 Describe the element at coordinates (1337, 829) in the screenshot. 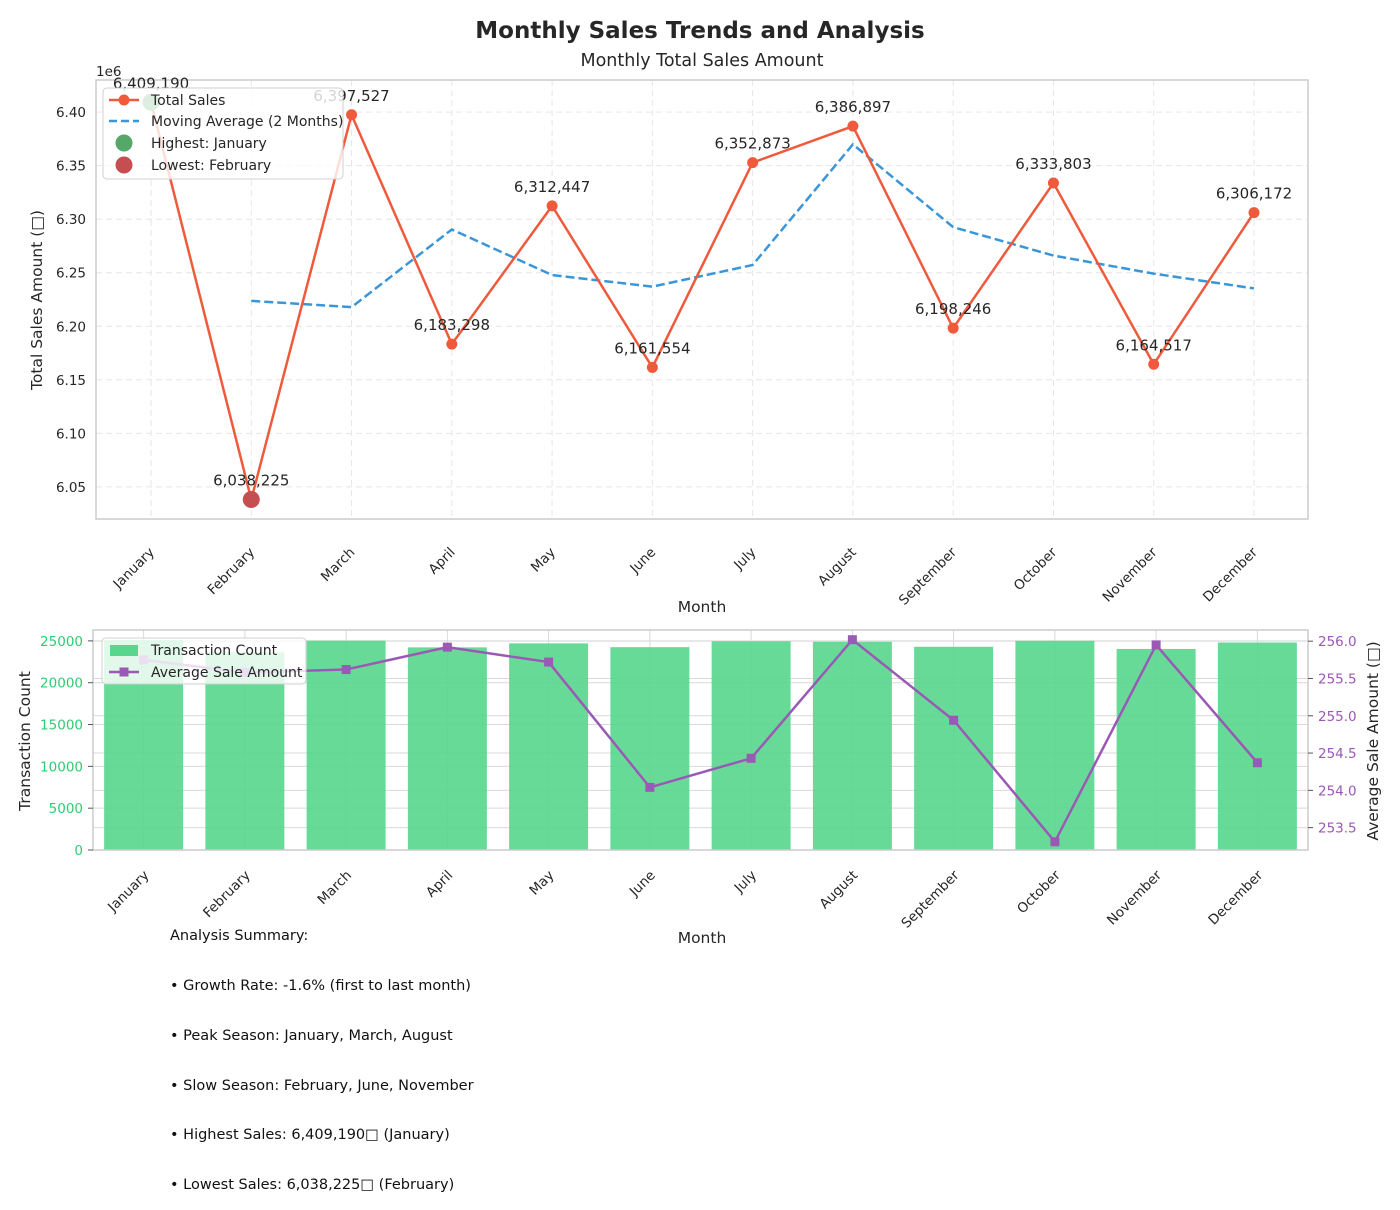

I see `bottom-right-y-tick-label: 253.5` at that location.